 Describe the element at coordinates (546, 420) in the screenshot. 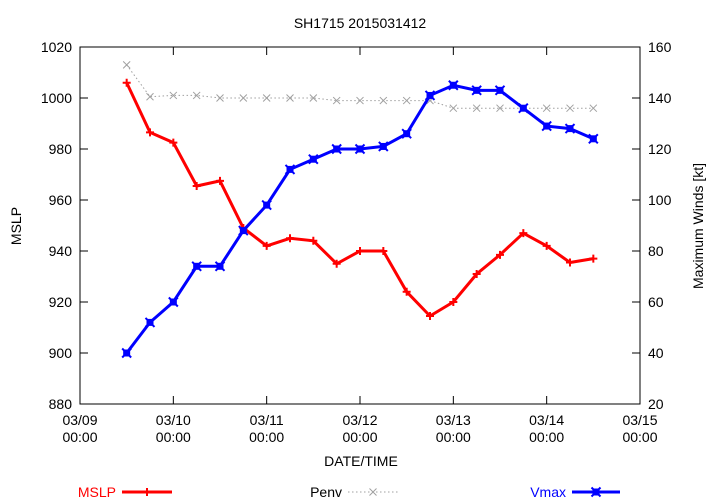

I see `x-tick-label-date: 03/14` at that location.